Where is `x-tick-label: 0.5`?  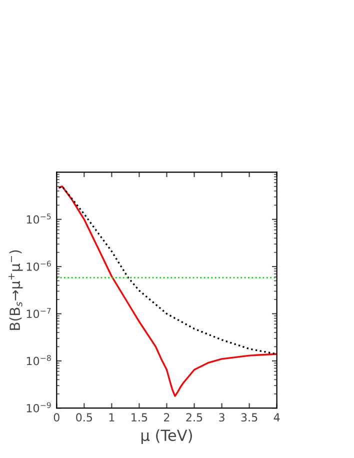 x-tick-label: 0.5 is located at coordinates (84, 417).